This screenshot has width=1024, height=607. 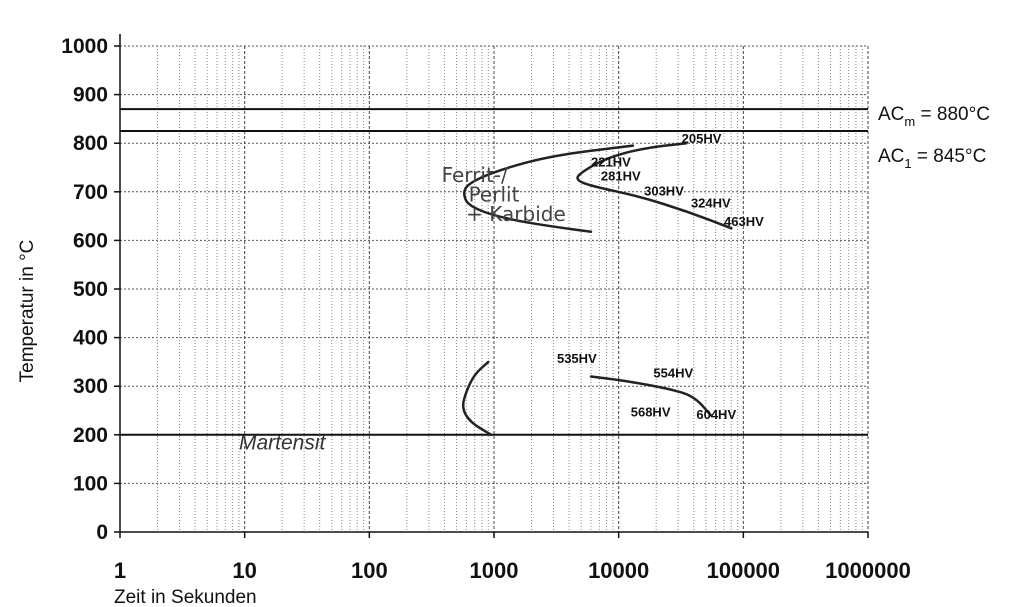 What do you see at coordinates (369, 570) in the screenshot?
I see `x-tick-label: 100` at bounding box center [369, 570].